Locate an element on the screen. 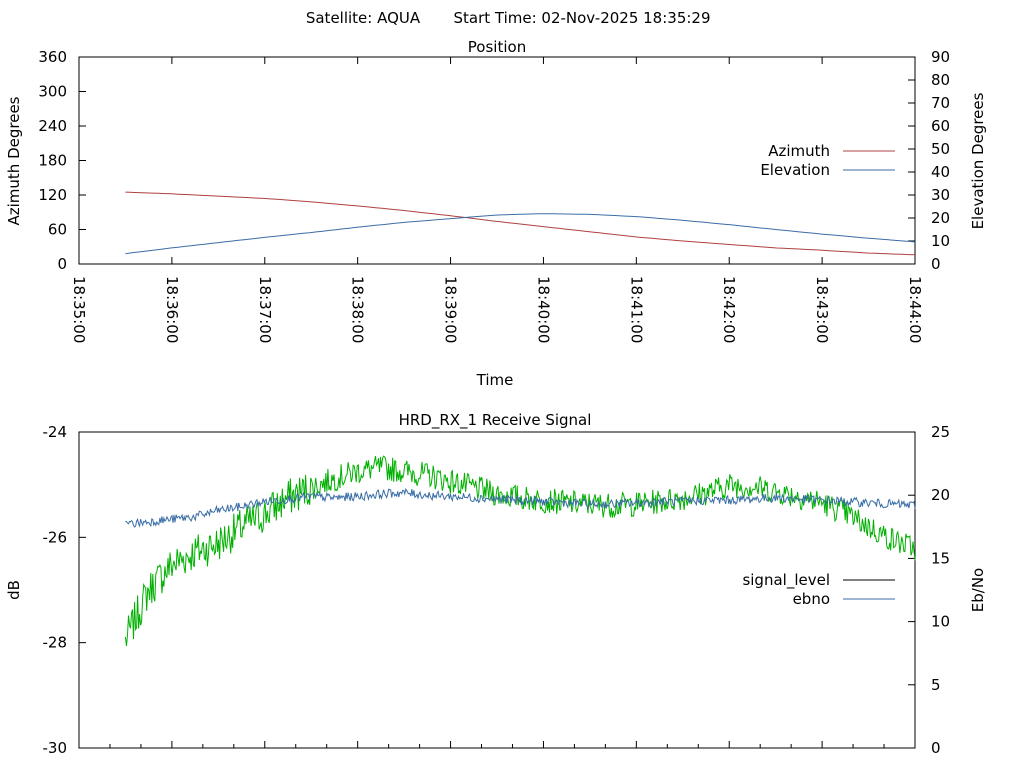 The height and width of the screenshot is (768, 1024). signal-y2-tick-label: 0 is located at coordinates (936, 748).